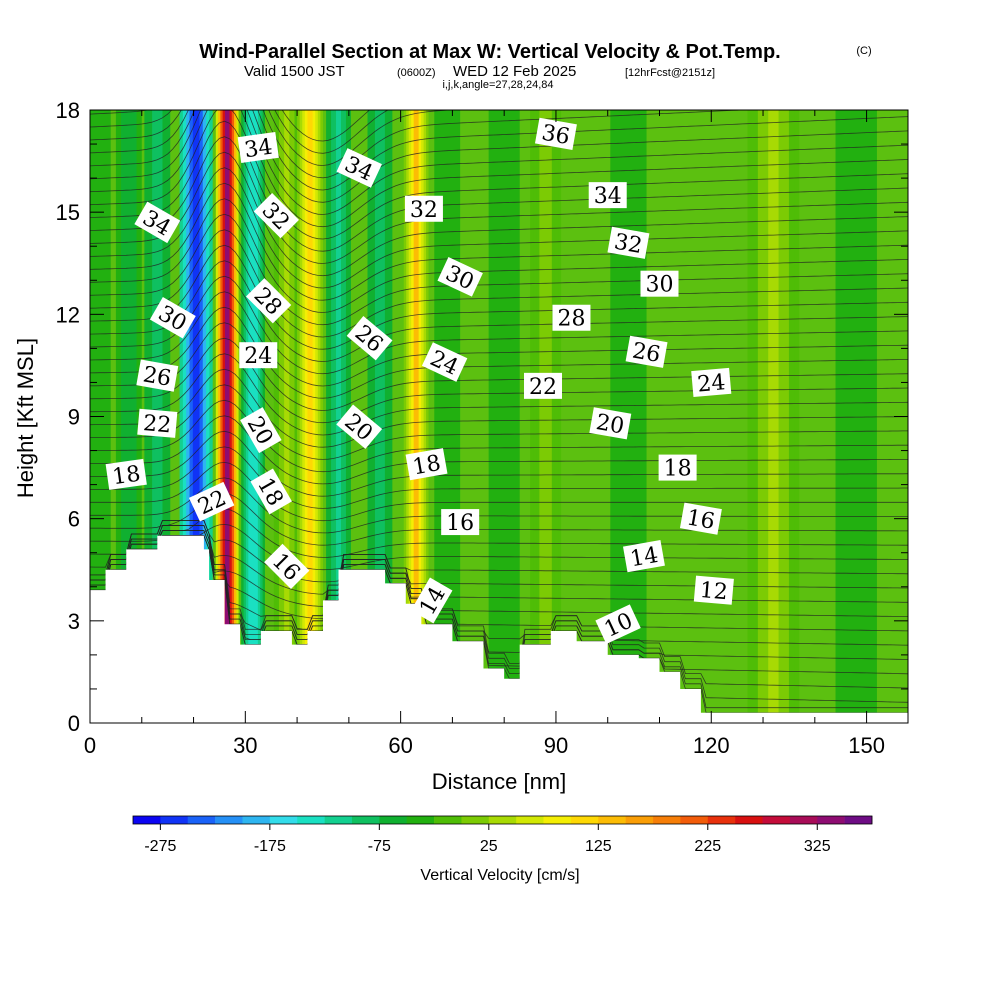  I want to click on contour-label-text: 18, so click(678, 469).